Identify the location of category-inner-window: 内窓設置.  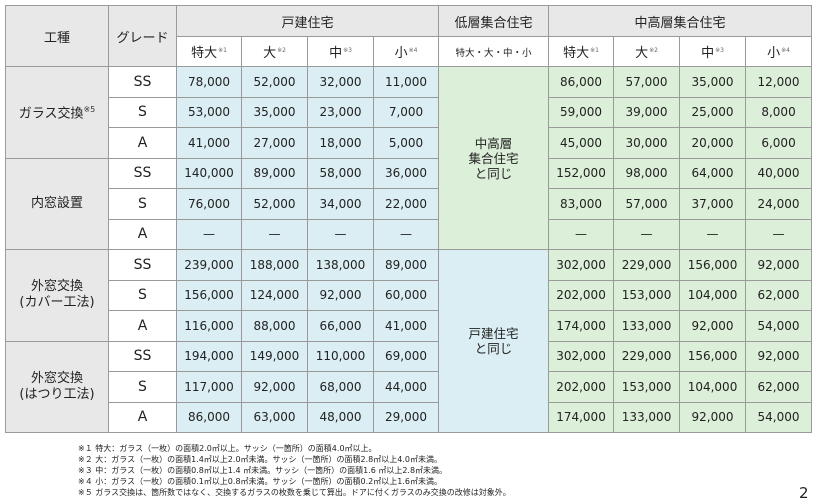
(57, 203).